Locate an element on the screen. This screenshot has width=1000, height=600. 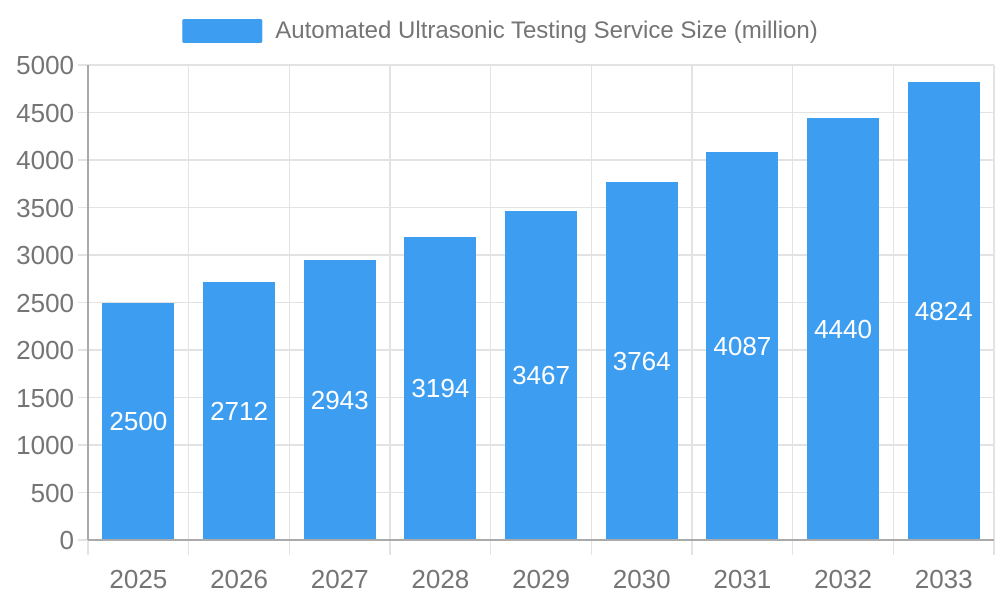
y-axis-tick-label: 500 is located at coordinates (52, 492).